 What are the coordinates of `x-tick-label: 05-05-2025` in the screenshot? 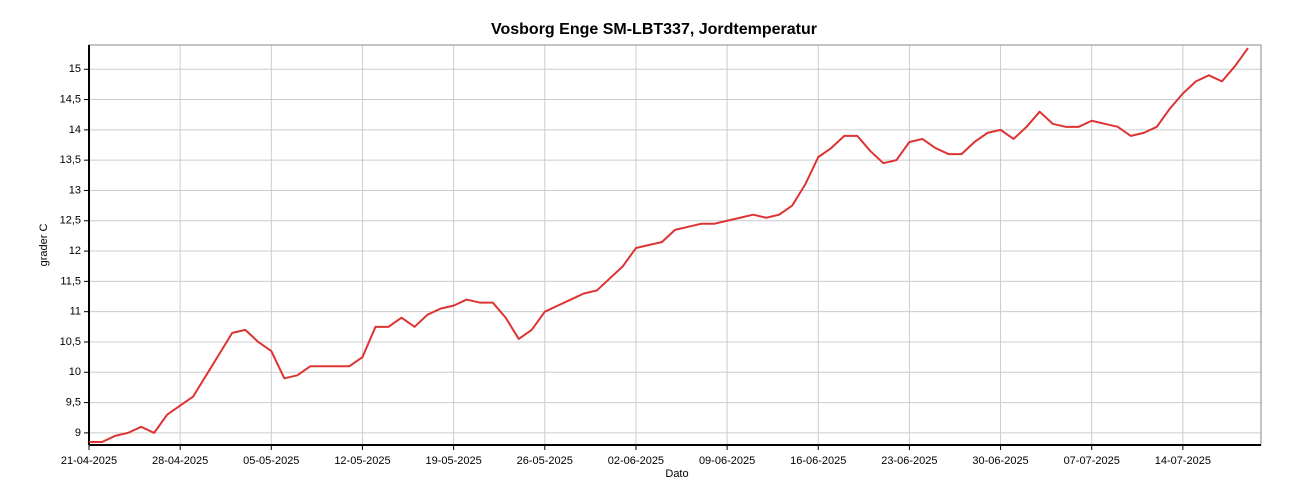 It's located at (271, 461).